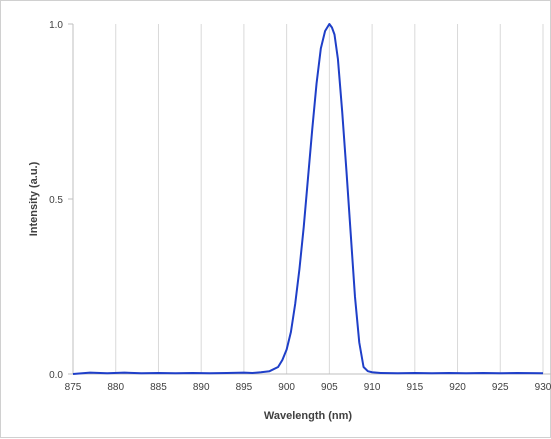 This screenshot has height=439, width=551. What do you see at coordinates (414, 387) in the screenshot?
I see `x-tick-label: 915` at bounding box center [414, 387].